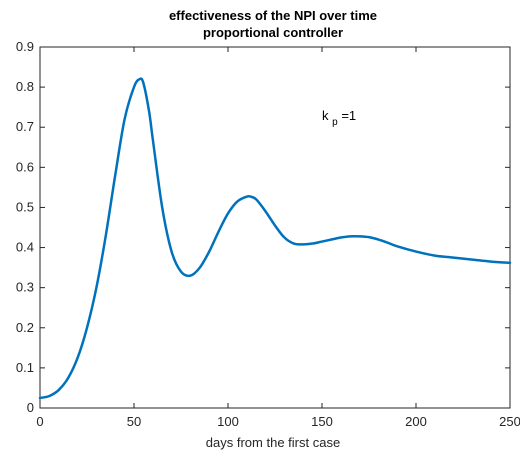 The height and width of the screenshot is (452, 520). What do you see at coordinates (39, 421) in the screenshot?
I see `x-tick-label: 0` at bounding box center [39, 421].